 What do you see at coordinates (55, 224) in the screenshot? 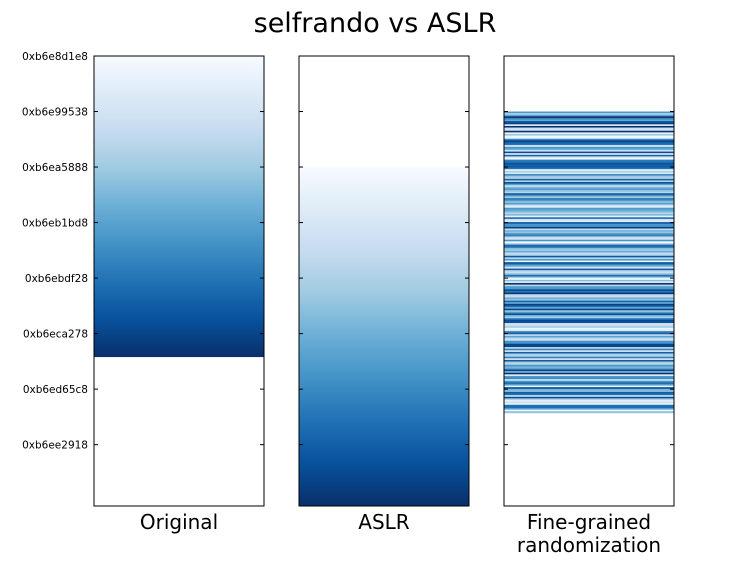
I see `y-tick-label: 0xb6eb1bd8` at bounding box center [55, 224].